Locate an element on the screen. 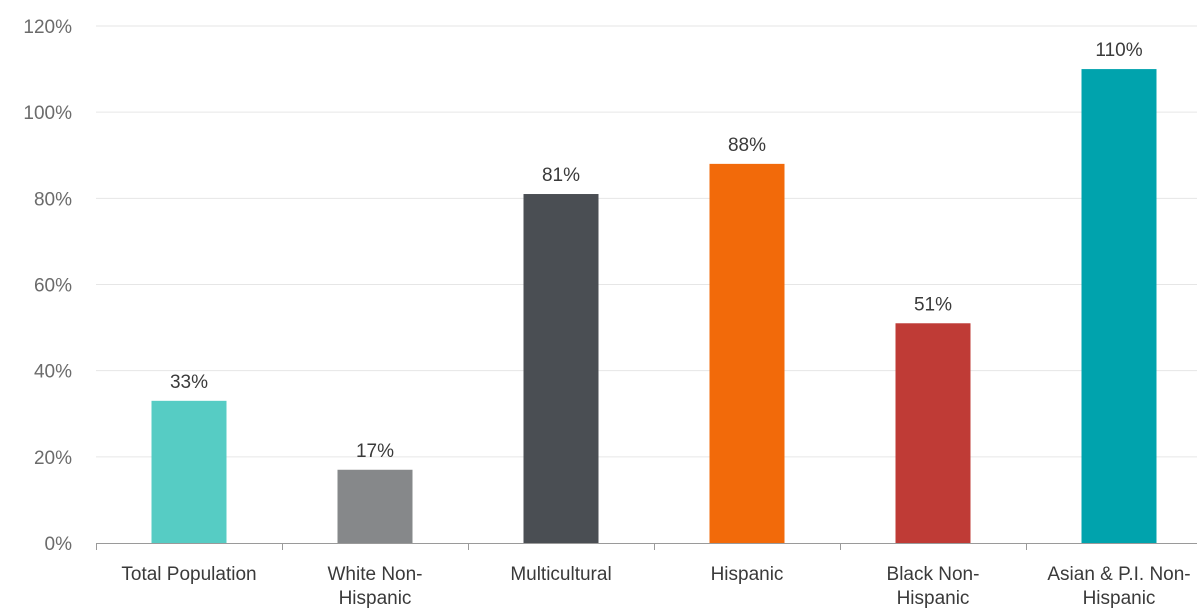 The width and height of the screenshot is (1197, 608). data-label: 81% is located at coordinates (561, 175).